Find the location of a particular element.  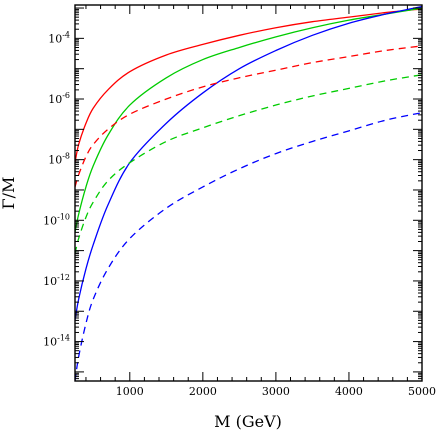

x-tick-label: 3000 is located at coordinates (276, 391).